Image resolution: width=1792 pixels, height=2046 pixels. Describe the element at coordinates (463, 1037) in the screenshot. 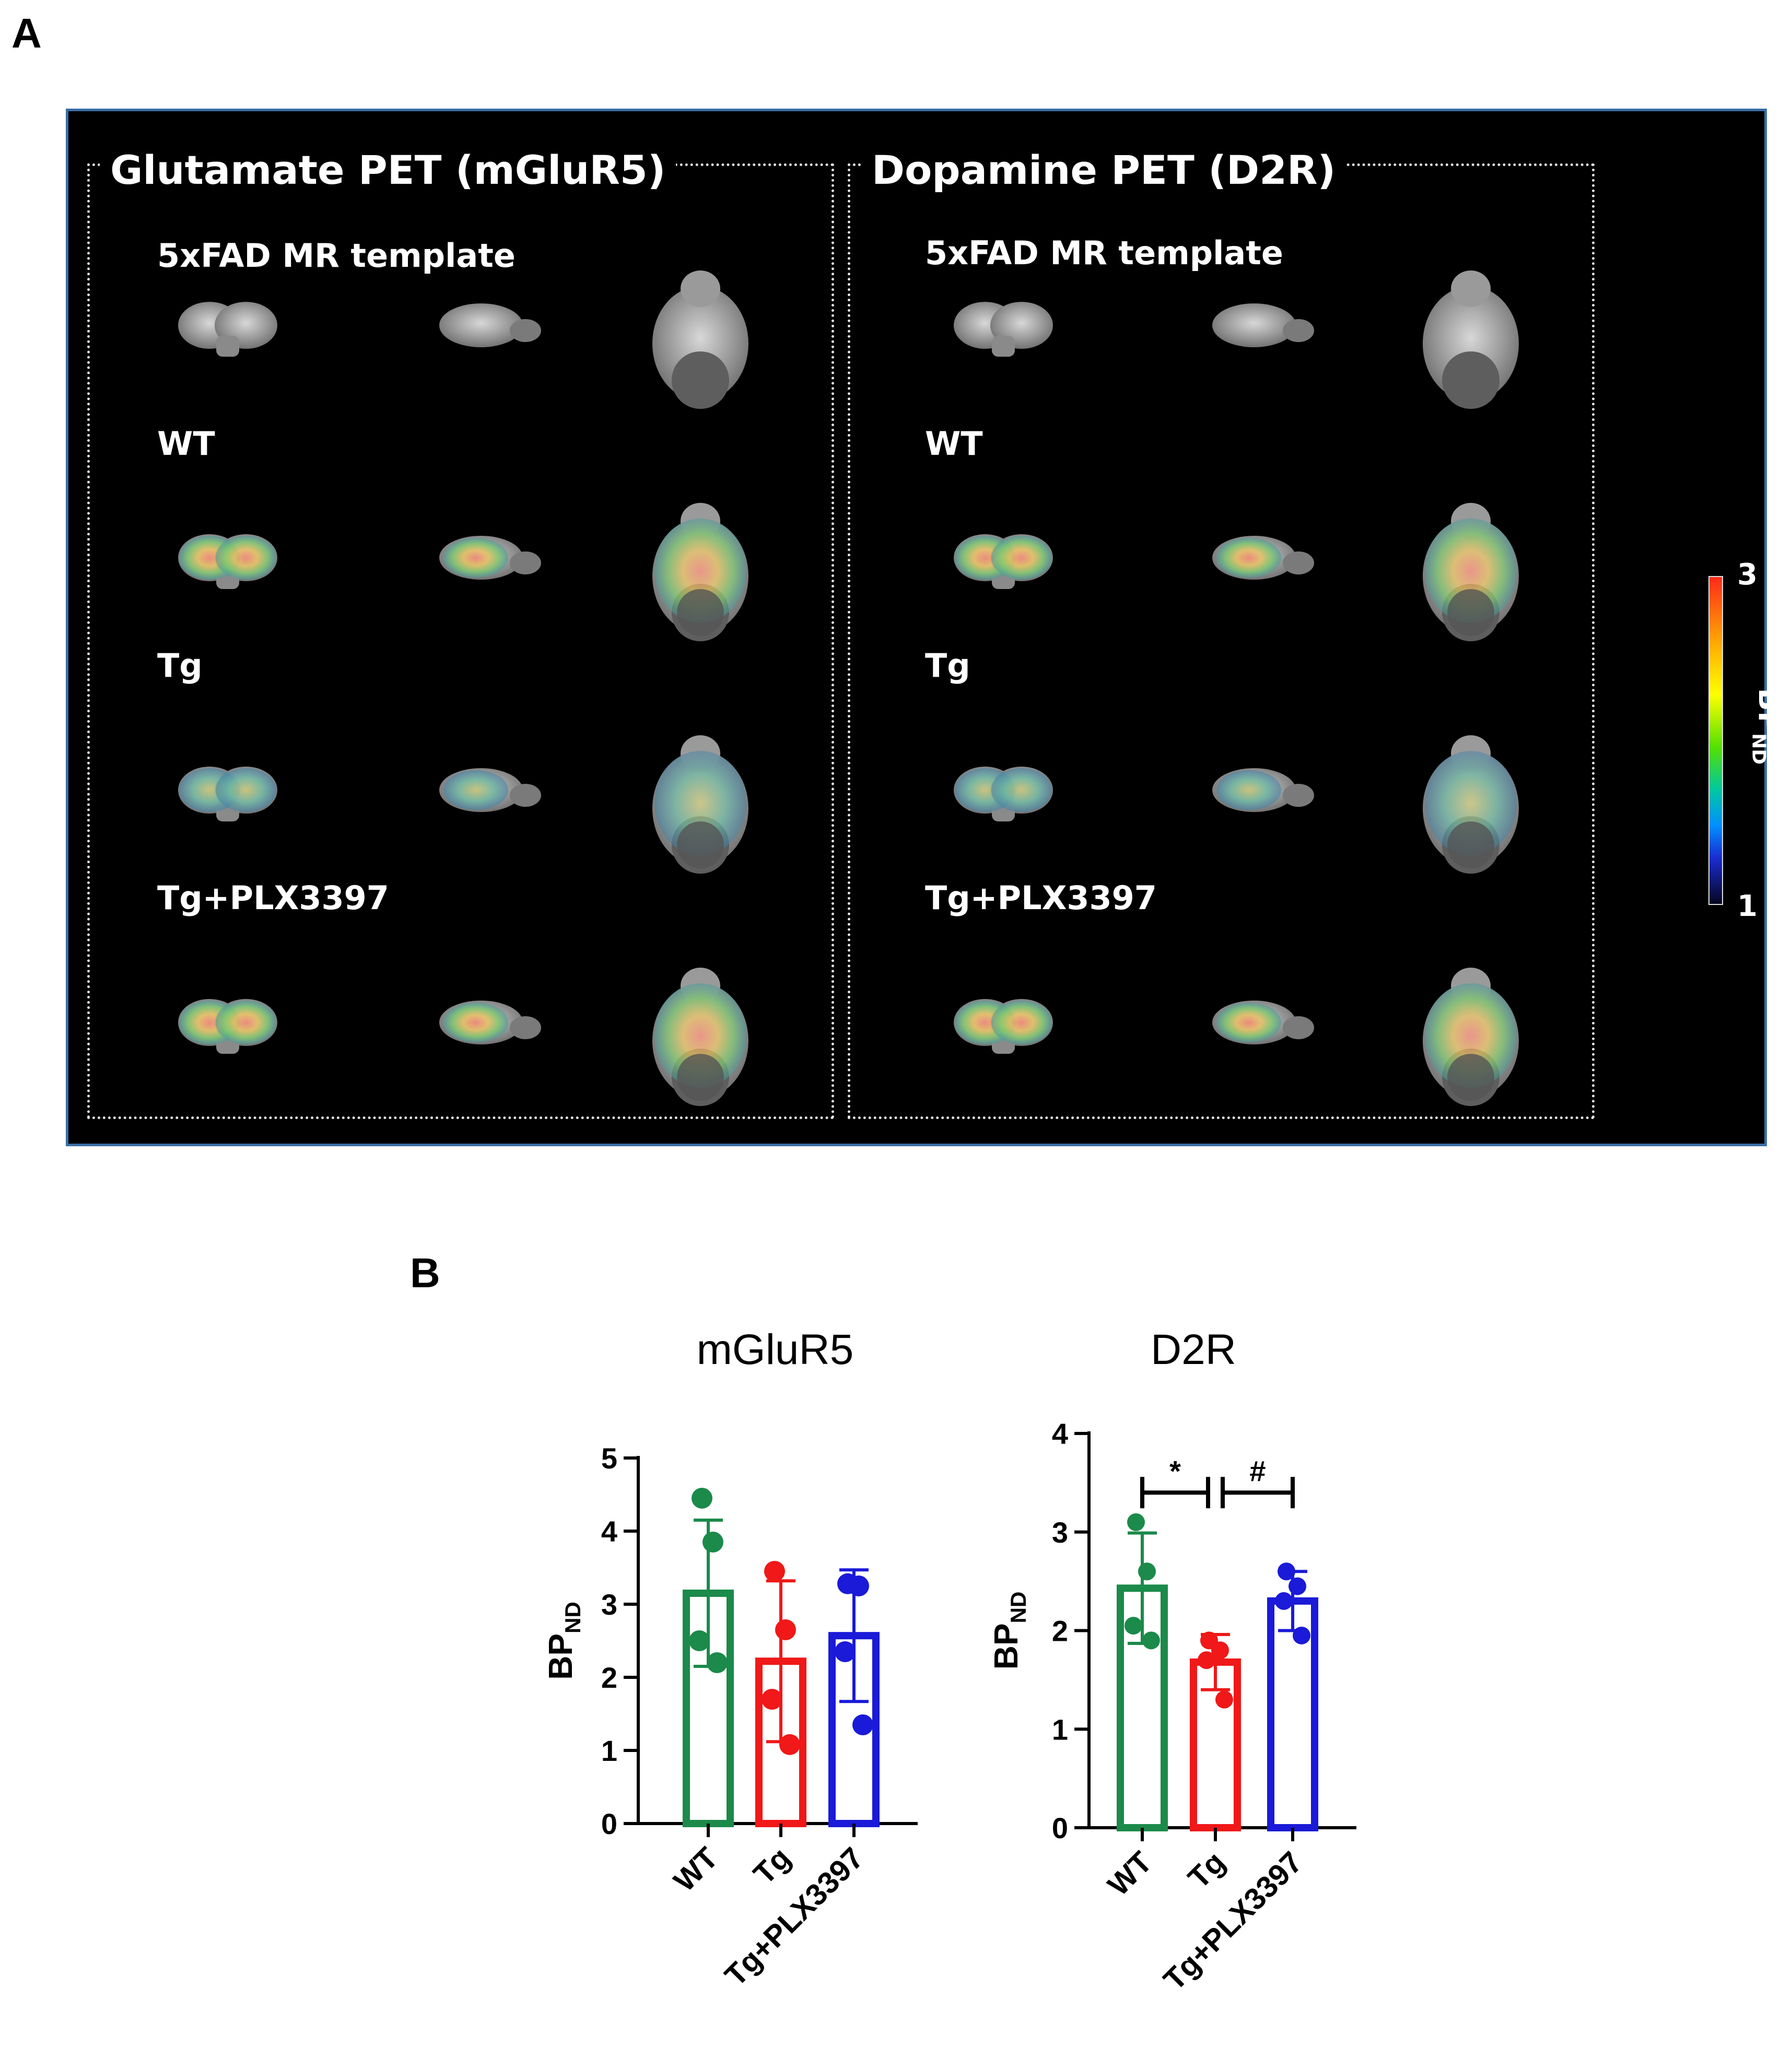

I see `brain-scan-g0-r3` at that location.